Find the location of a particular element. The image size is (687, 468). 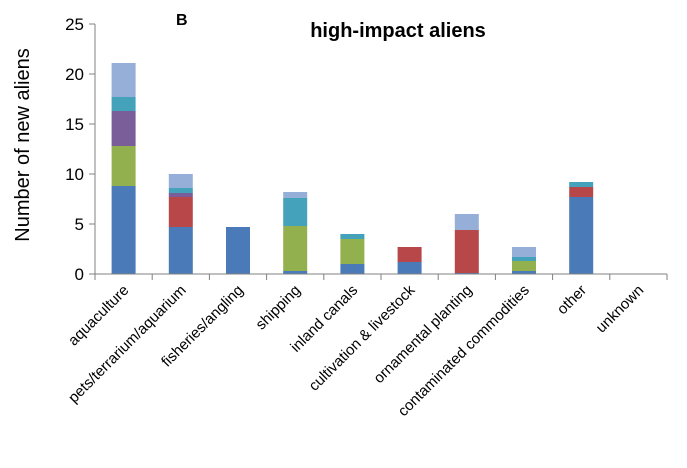

y-tick-label: 5 is located at coordinates (79, 224).